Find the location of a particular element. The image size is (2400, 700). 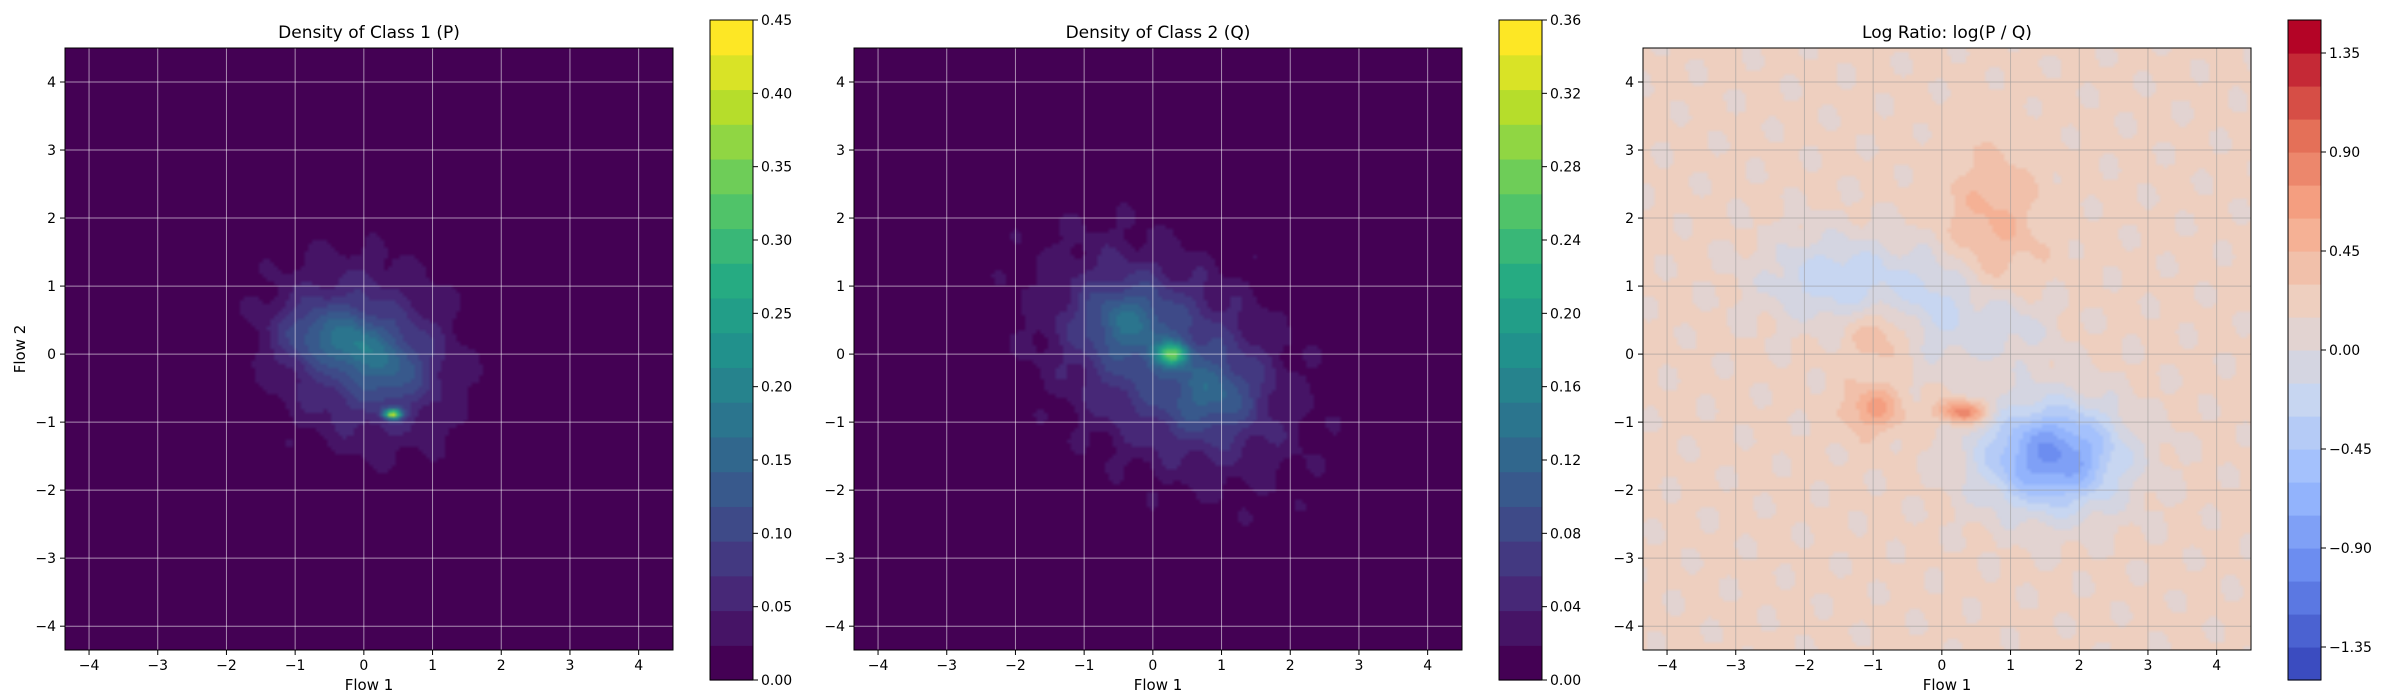

colorbar-tick-label: 0.40 is located at coordinates (776, 94).